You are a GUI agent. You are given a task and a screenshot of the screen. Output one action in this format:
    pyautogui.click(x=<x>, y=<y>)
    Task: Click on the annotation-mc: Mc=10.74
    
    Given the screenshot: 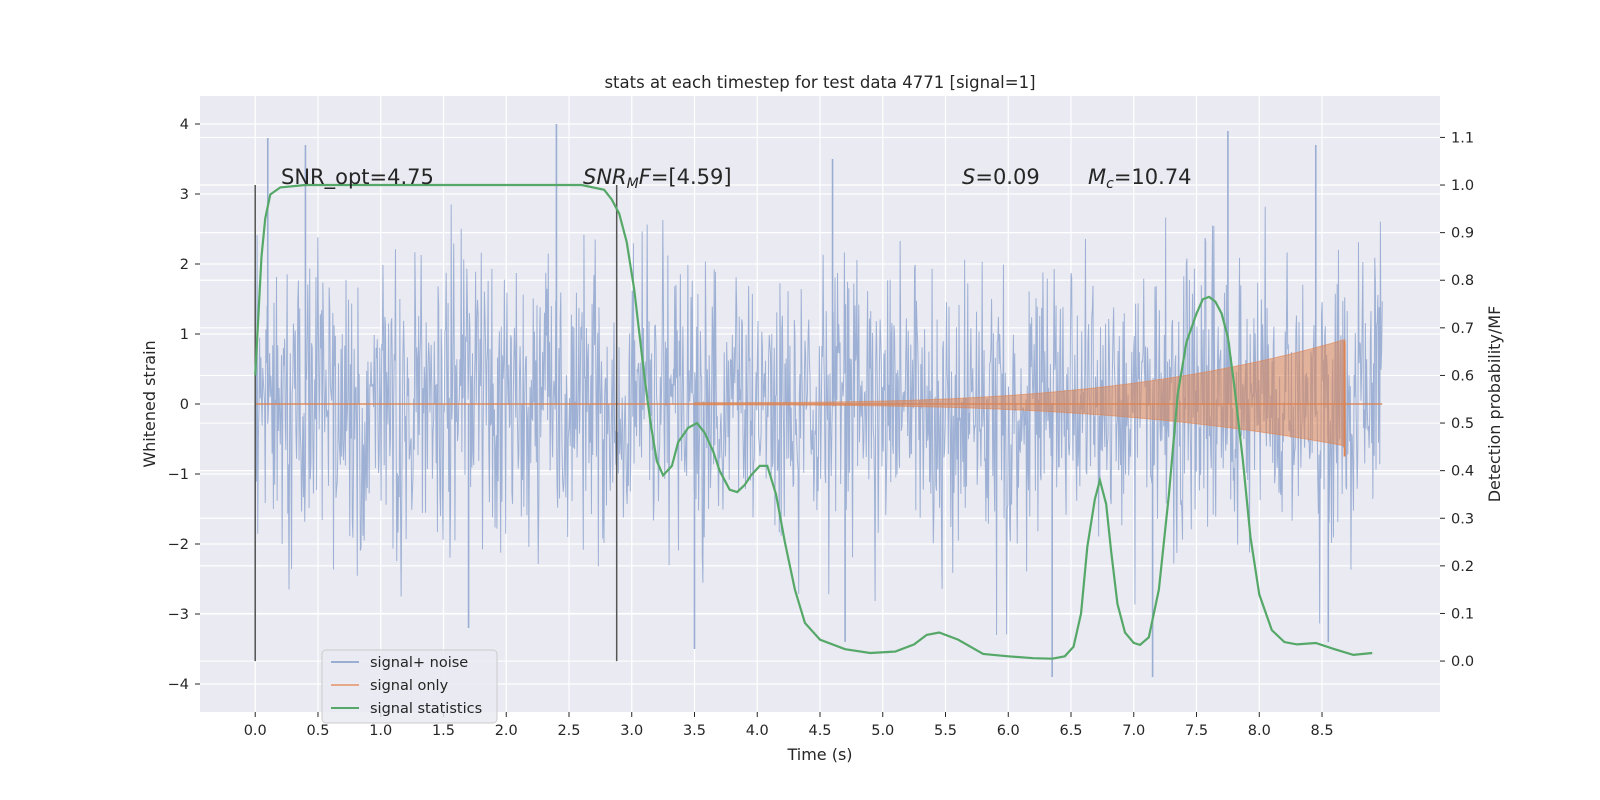 What is the action you would take?
    pyautogui.click(x=1140, y=178)
    